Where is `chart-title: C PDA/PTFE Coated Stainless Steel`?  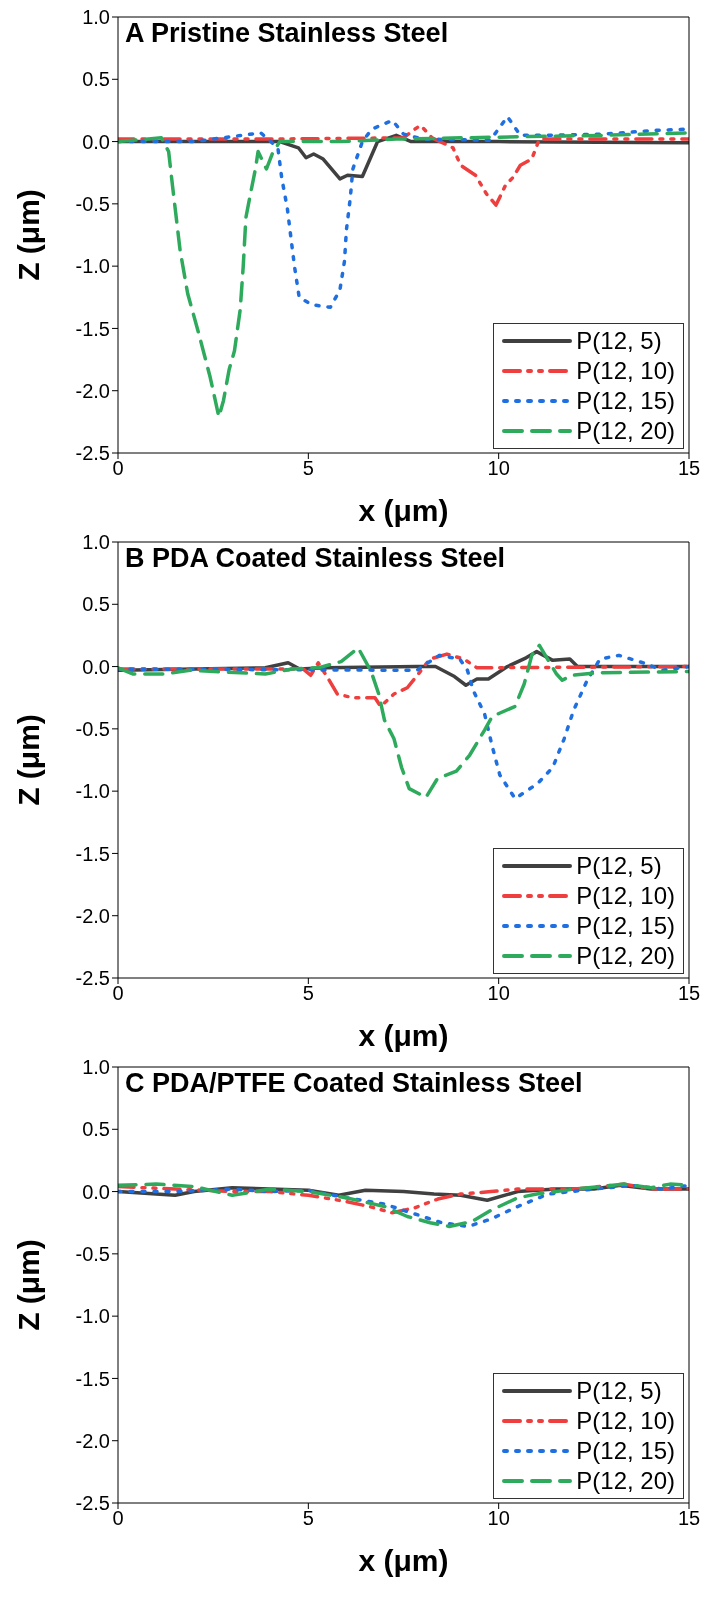 chart-title: C PDA/PTFE Coated Stainless Steel is located at coordinates (354, 1083).